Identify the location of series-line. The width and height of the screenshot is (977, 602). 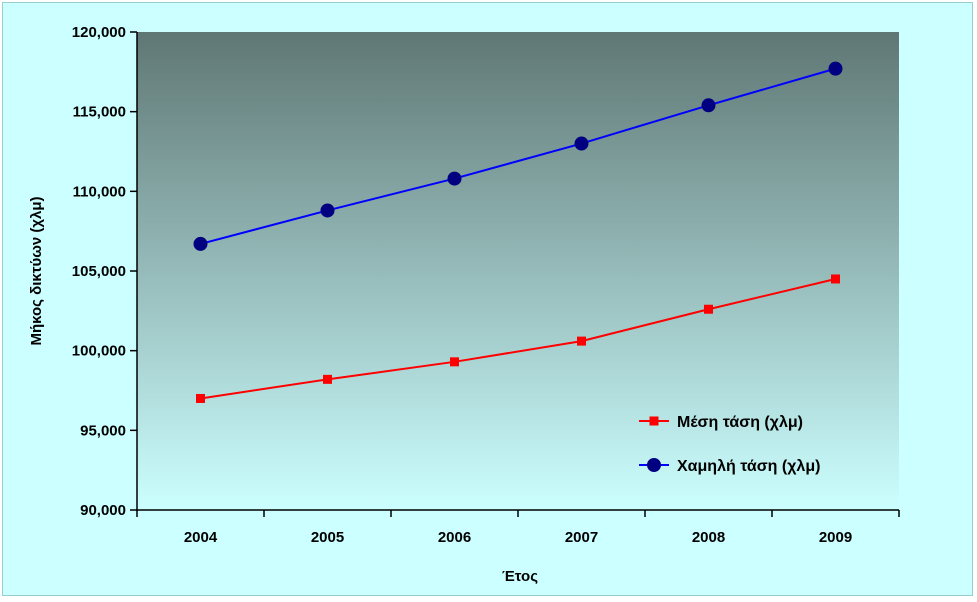
(518, 338).